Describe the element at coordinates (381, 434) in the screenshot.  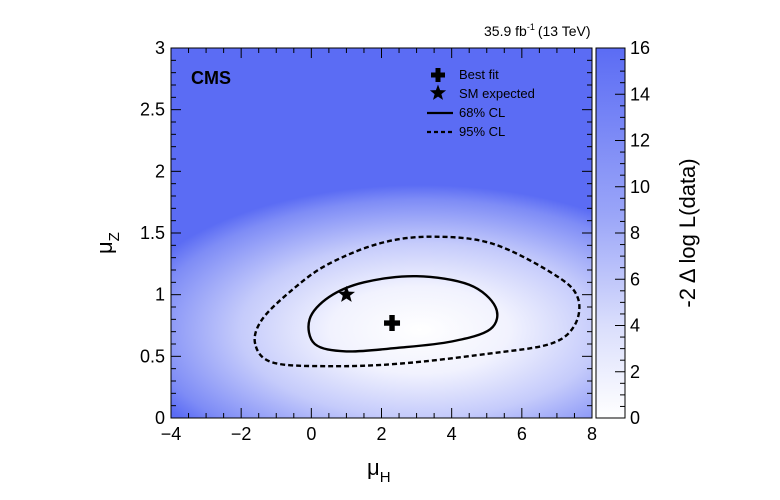
I see `x-tick-label: 2` at that location.